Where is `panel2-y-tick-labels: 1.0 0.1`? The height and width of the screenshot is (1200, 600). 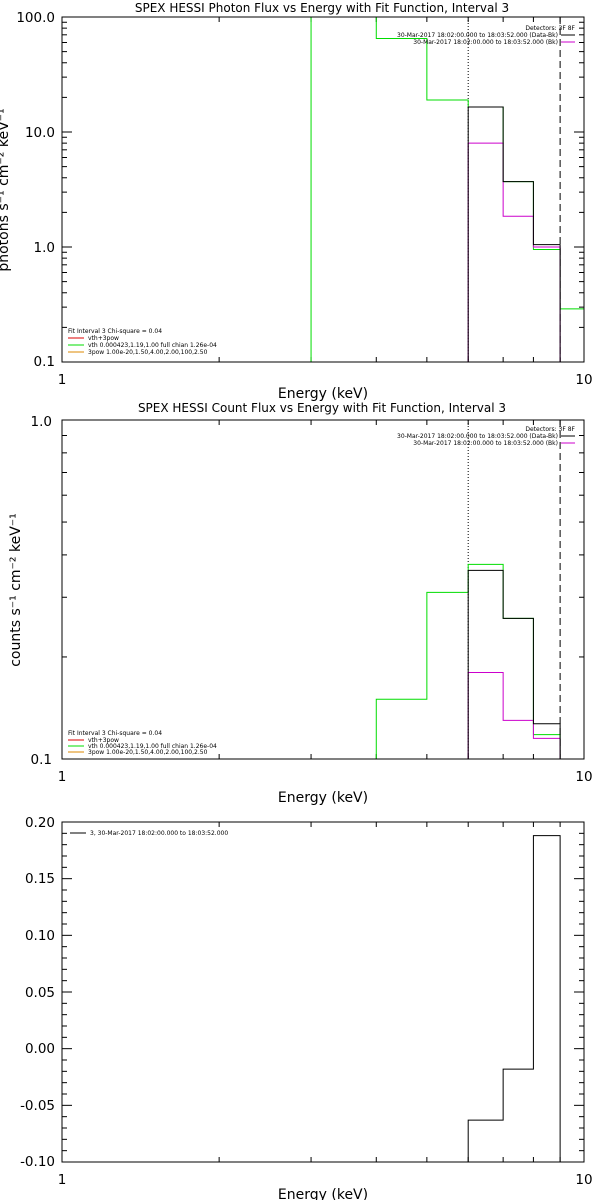
panel2-y-tick-labels: 1.0 0.1 is located at coordinates (41, 591).